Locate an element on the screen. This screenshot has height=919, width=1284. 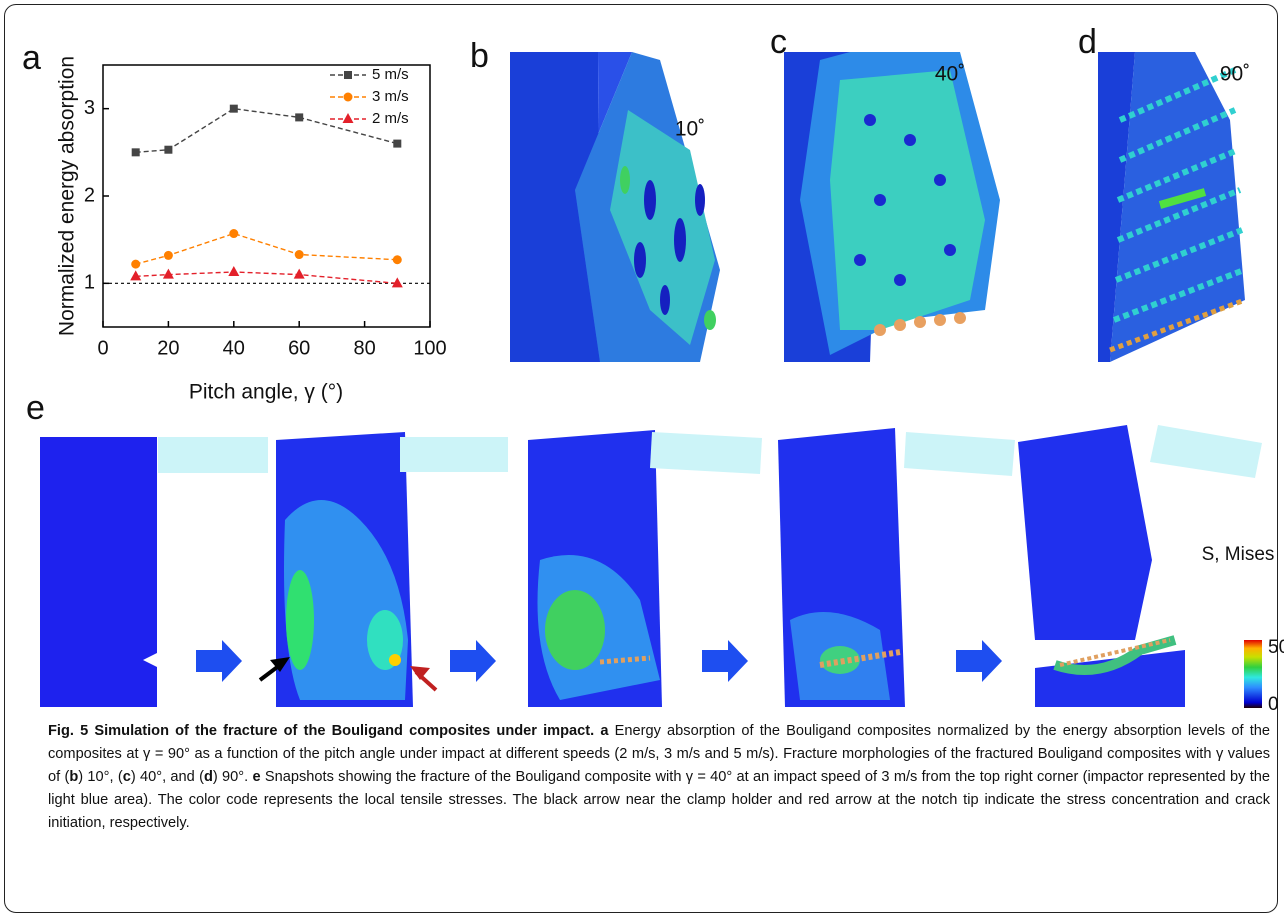
y-axis-label: Normalized energy absorption is located at coordinates (67, 196).